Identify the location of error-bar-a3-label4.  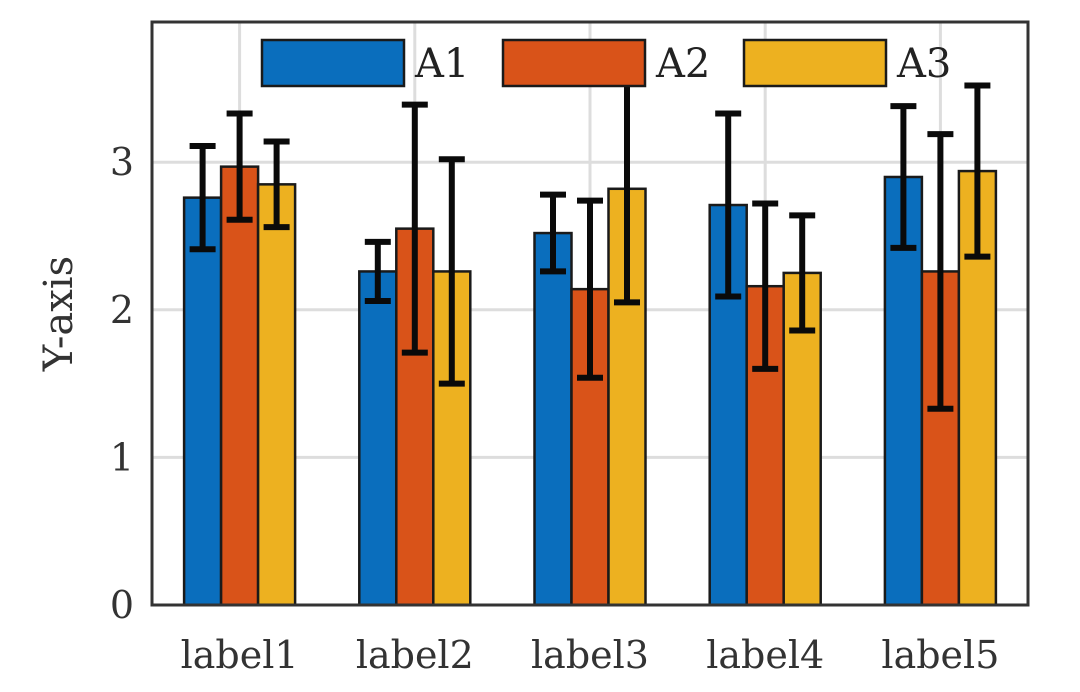
(802, 273).